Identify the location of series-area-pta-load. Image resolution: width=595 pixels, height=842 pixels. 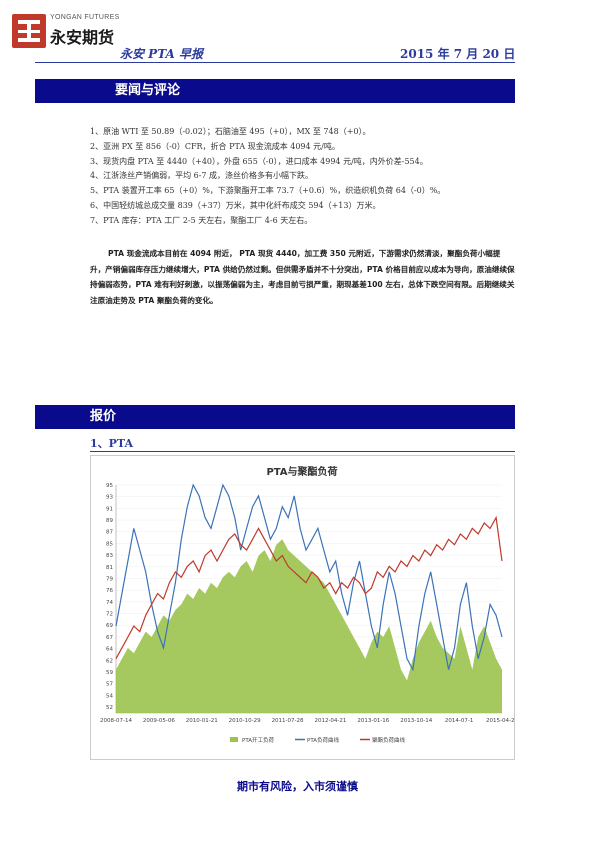
(309, 626).